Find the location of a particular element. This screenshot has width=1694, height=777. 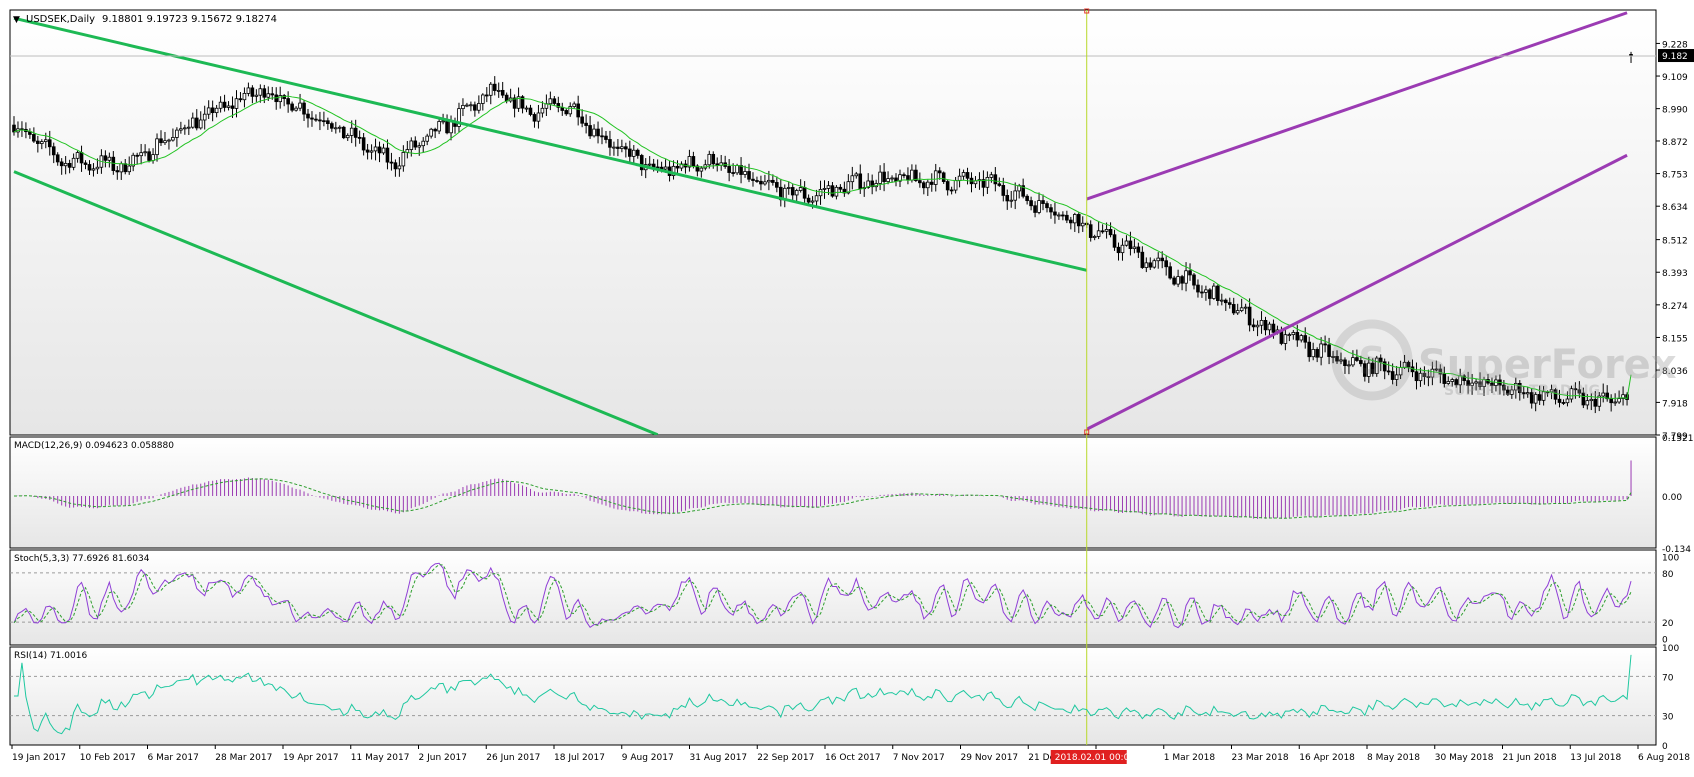

price-tick-label: 8.036 is located at coordinates (1675, 372).